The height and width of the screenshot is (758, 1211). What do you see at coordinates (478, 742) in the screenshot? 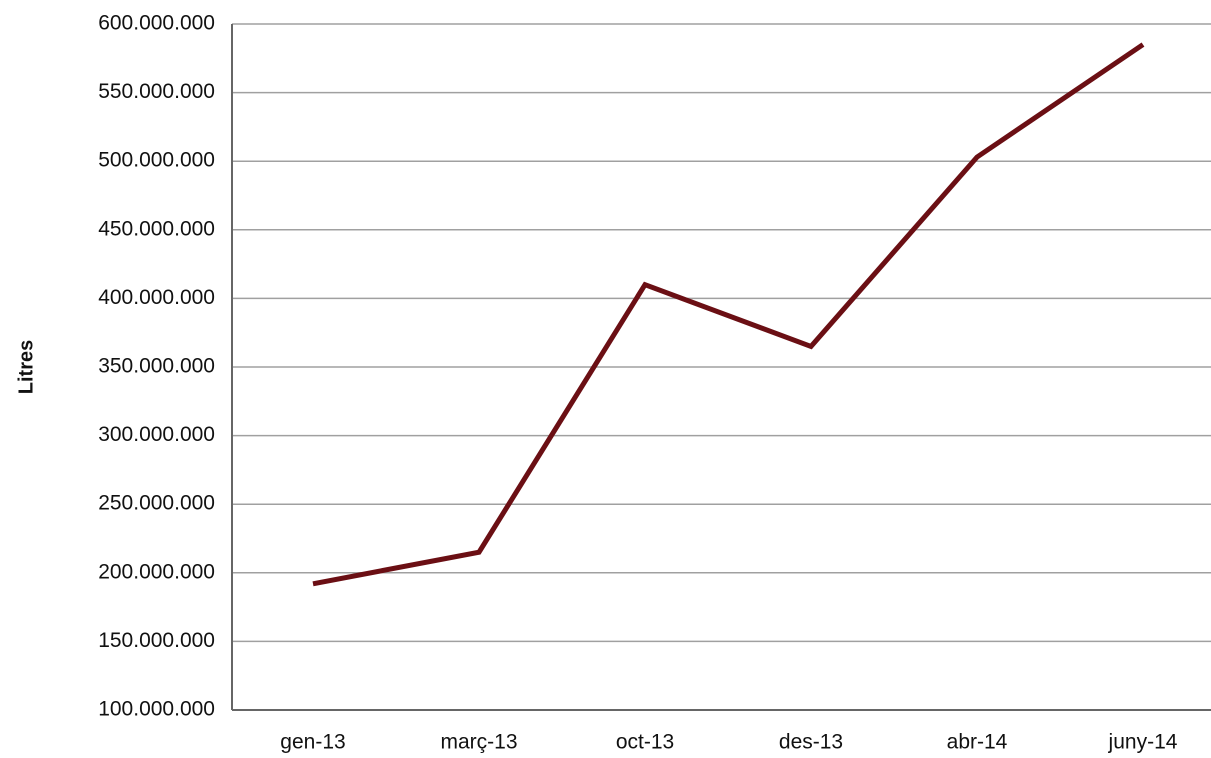
I see `x-tick-label: març-13` at bounding box center [478, 742].